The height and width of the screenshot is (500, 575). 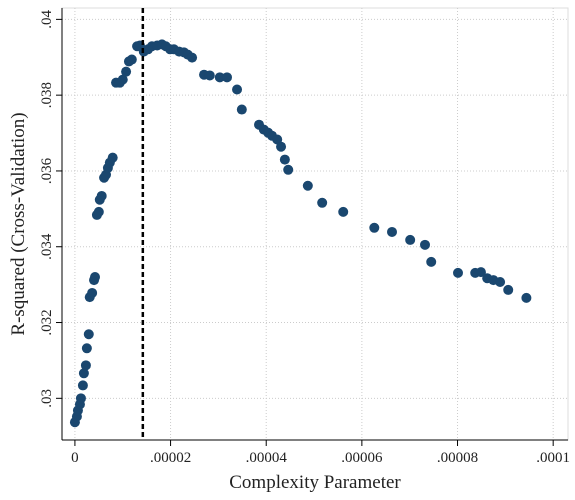 What do you see at coordinates (553, 458) in the screenshot?
I see `x-tick-label: .0001` at bounding box center [553, 458].